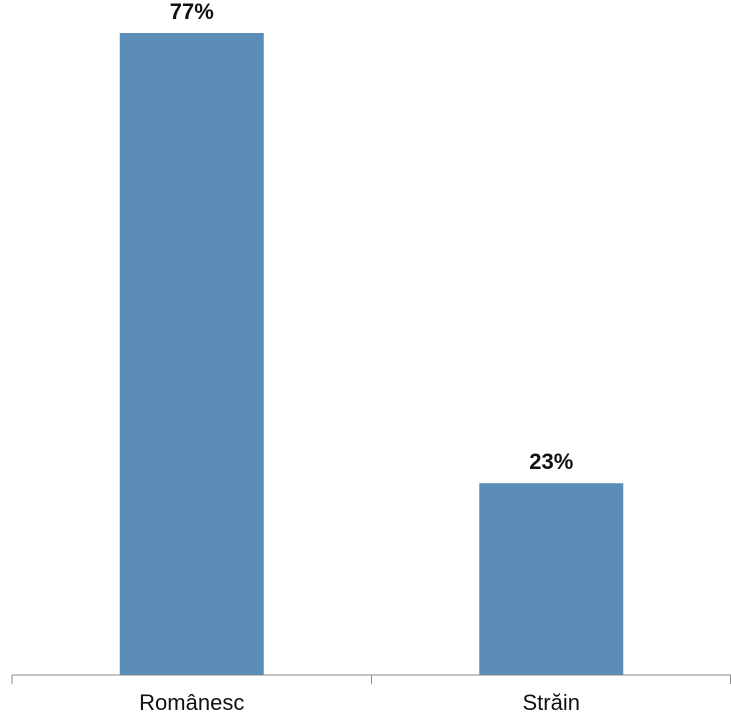  What do you see at coordinates (192, 12) in the screenshot?
I see `bar-value-label: 77%` at bounding box center [192, 12].